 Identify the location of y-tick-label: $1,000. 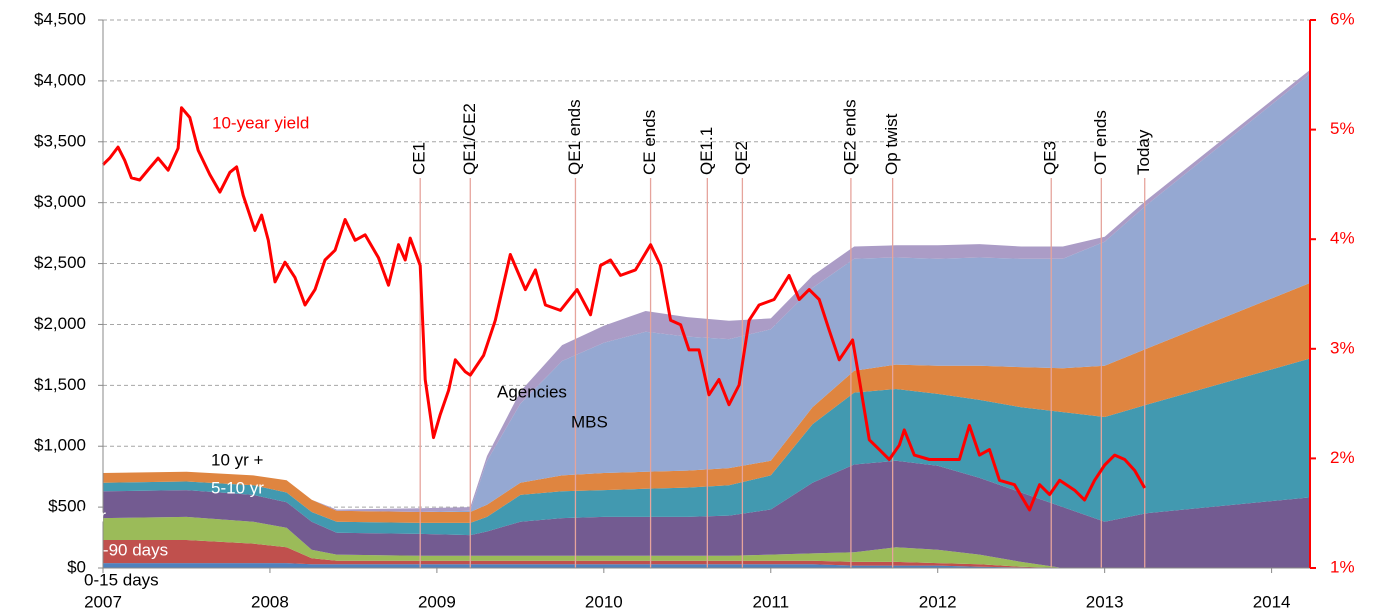
(60, 445).